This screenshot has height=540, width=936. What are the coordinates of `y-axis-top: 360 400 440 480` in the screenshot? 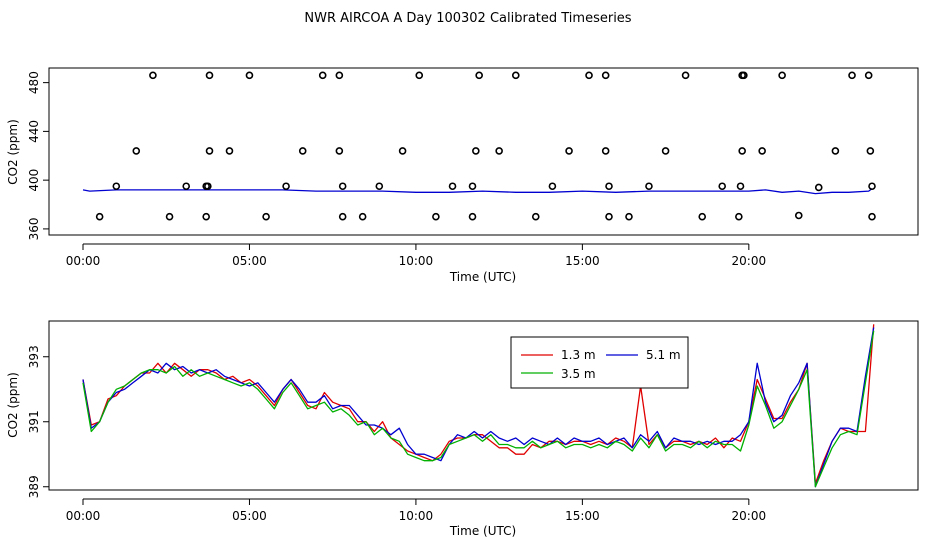 It's located at (38, 155).